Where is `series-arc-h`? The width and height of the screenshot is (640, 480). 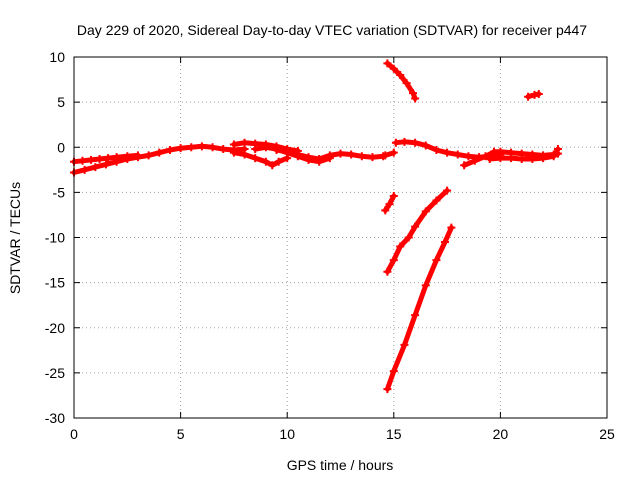 series-arc-h is located at coordinates (401, 81).